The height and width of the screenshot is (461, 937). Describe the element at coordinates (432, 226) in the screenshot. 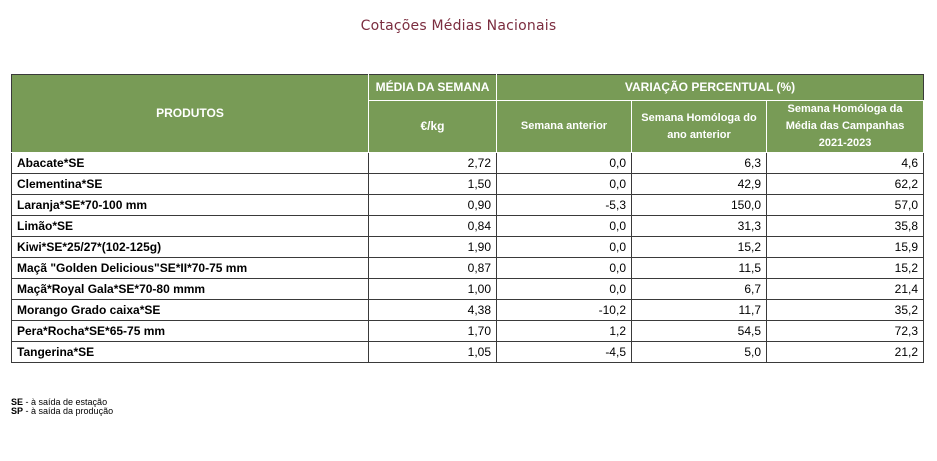

I see `cell-media: 0,84` at that location.